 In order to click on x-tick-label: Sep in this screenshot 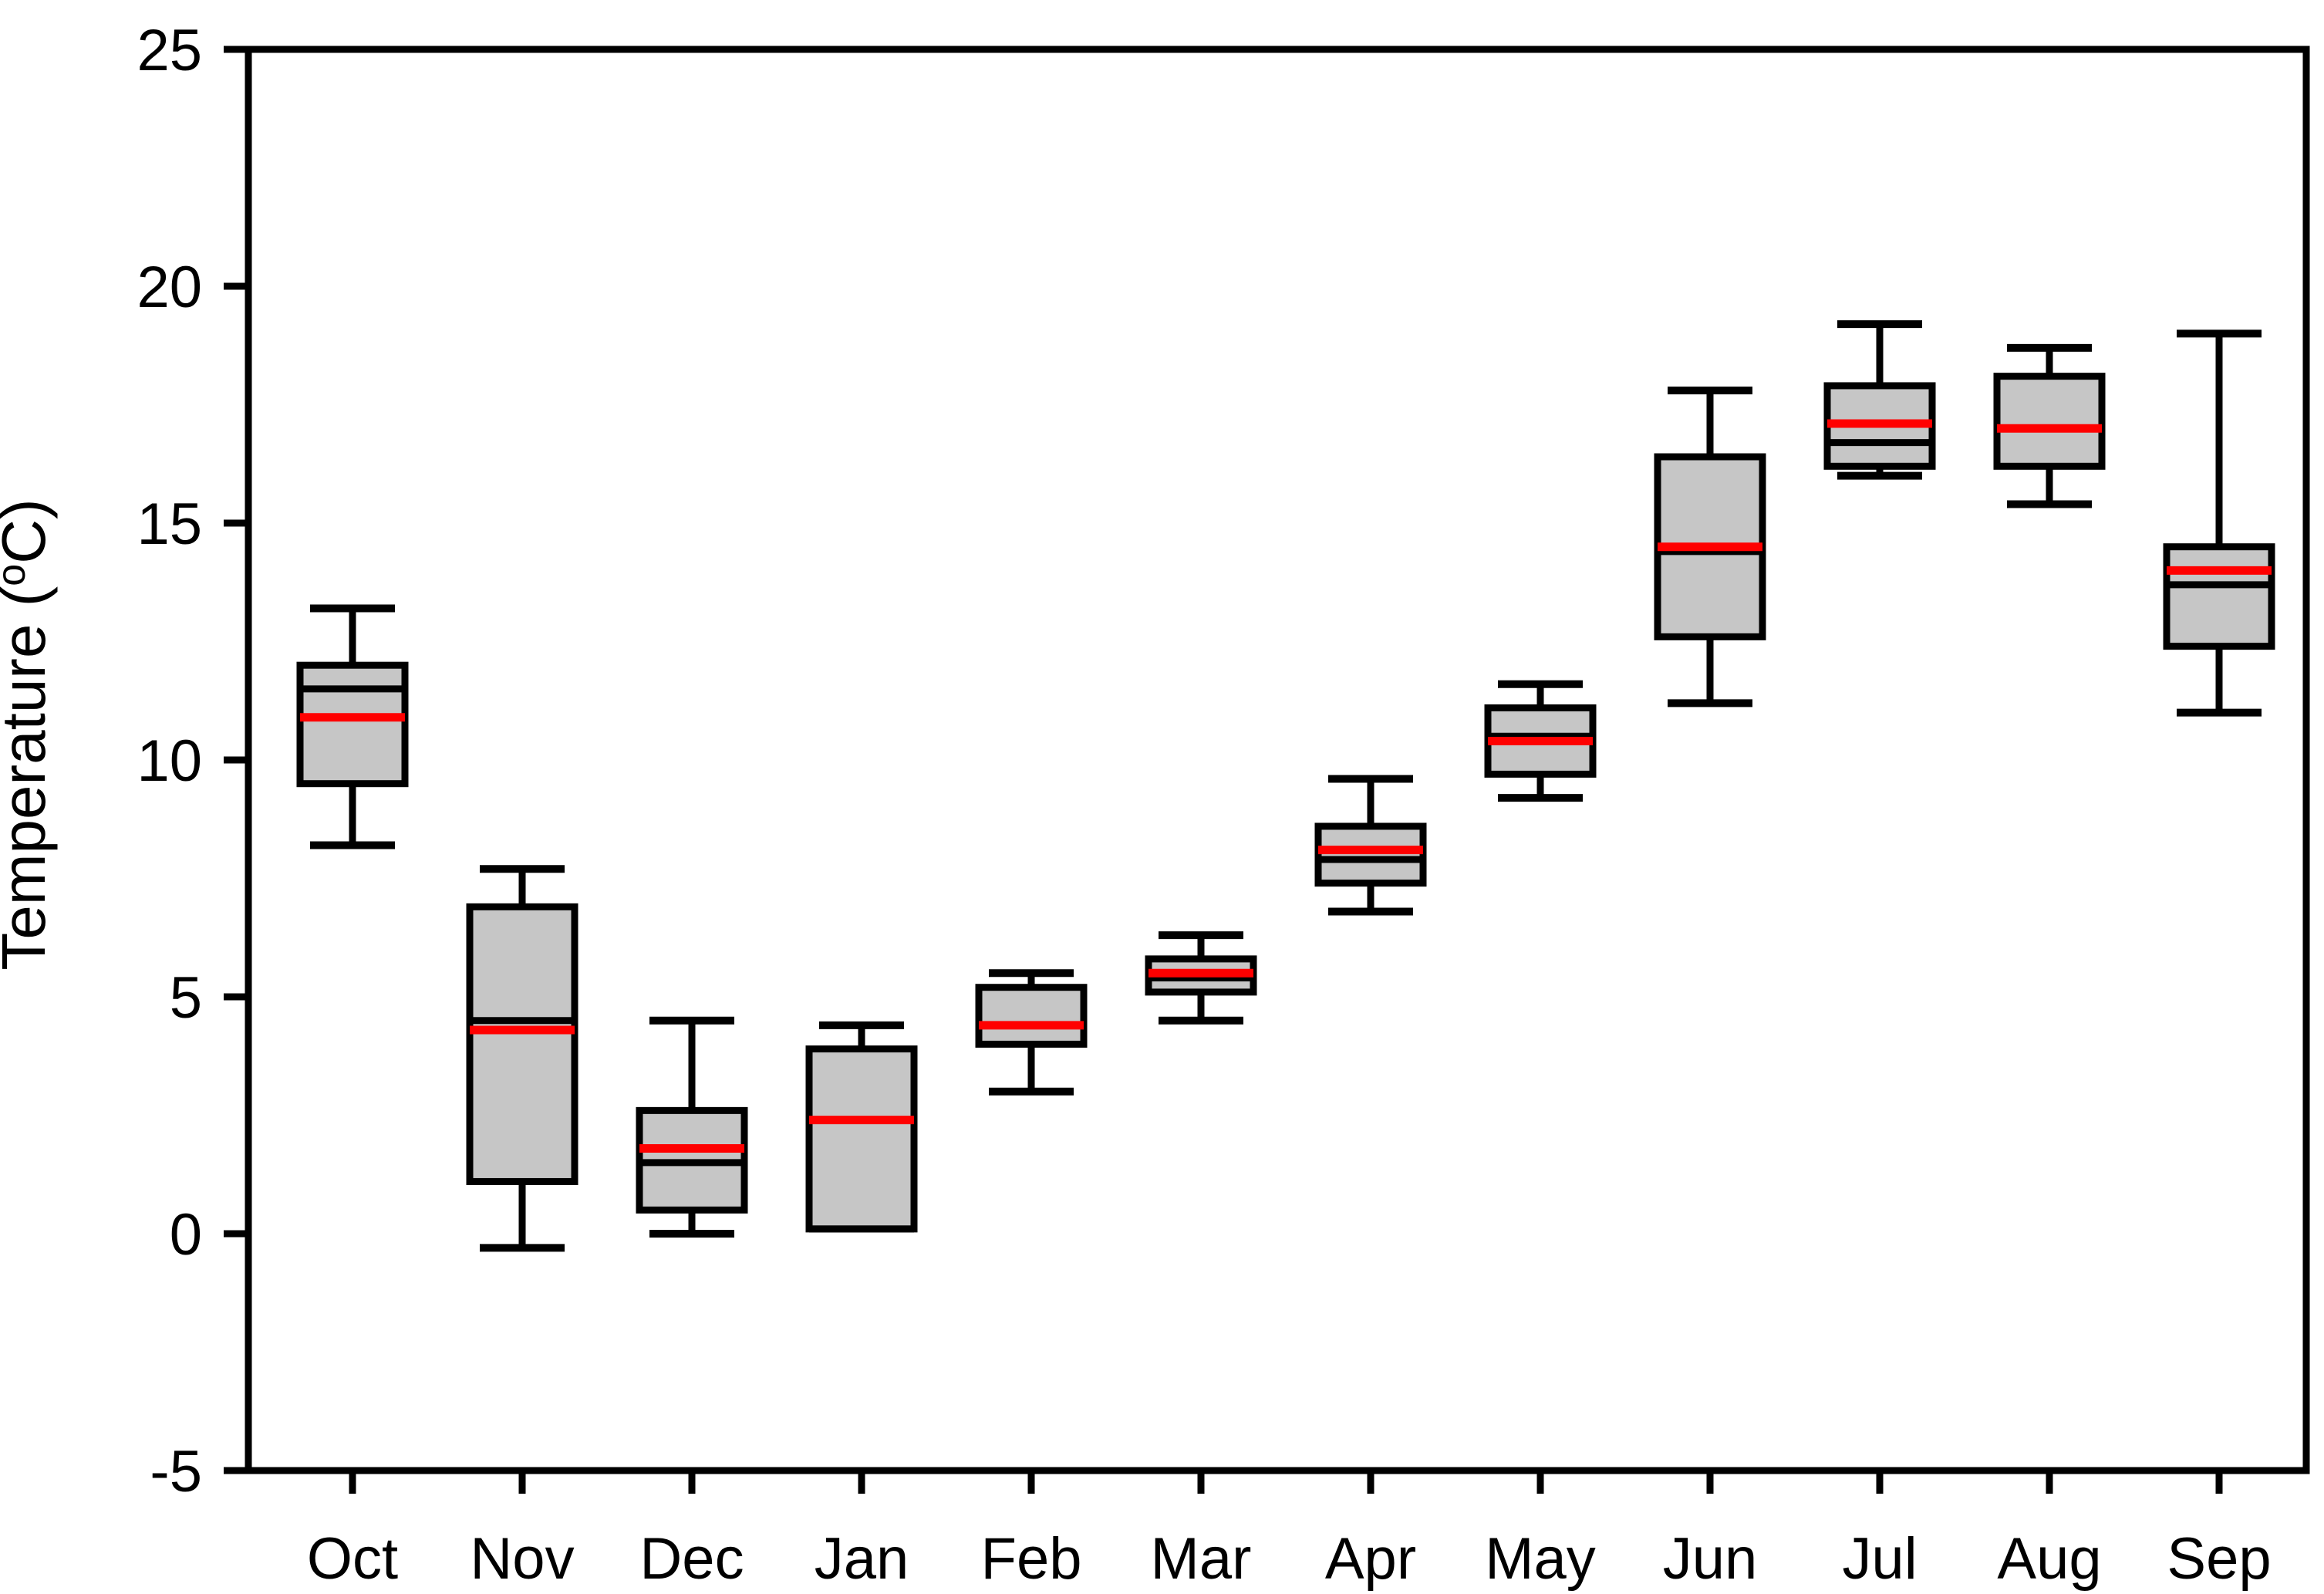, I will do `click(2219, 1559)`.